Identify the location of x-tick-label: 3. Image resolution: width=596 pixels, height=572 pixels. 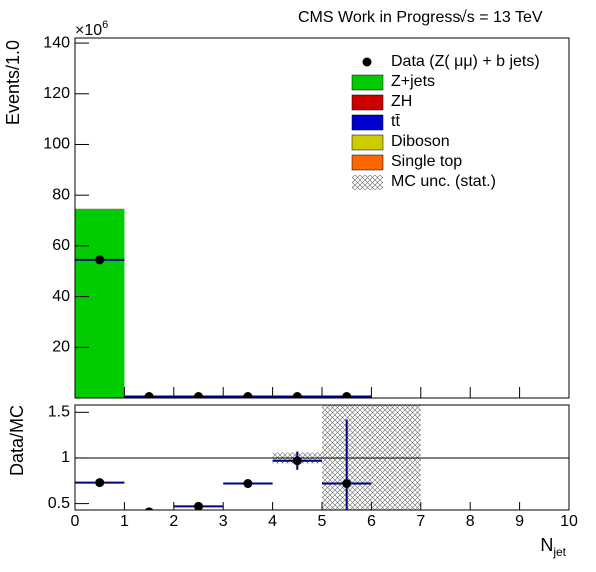
(223, 521).